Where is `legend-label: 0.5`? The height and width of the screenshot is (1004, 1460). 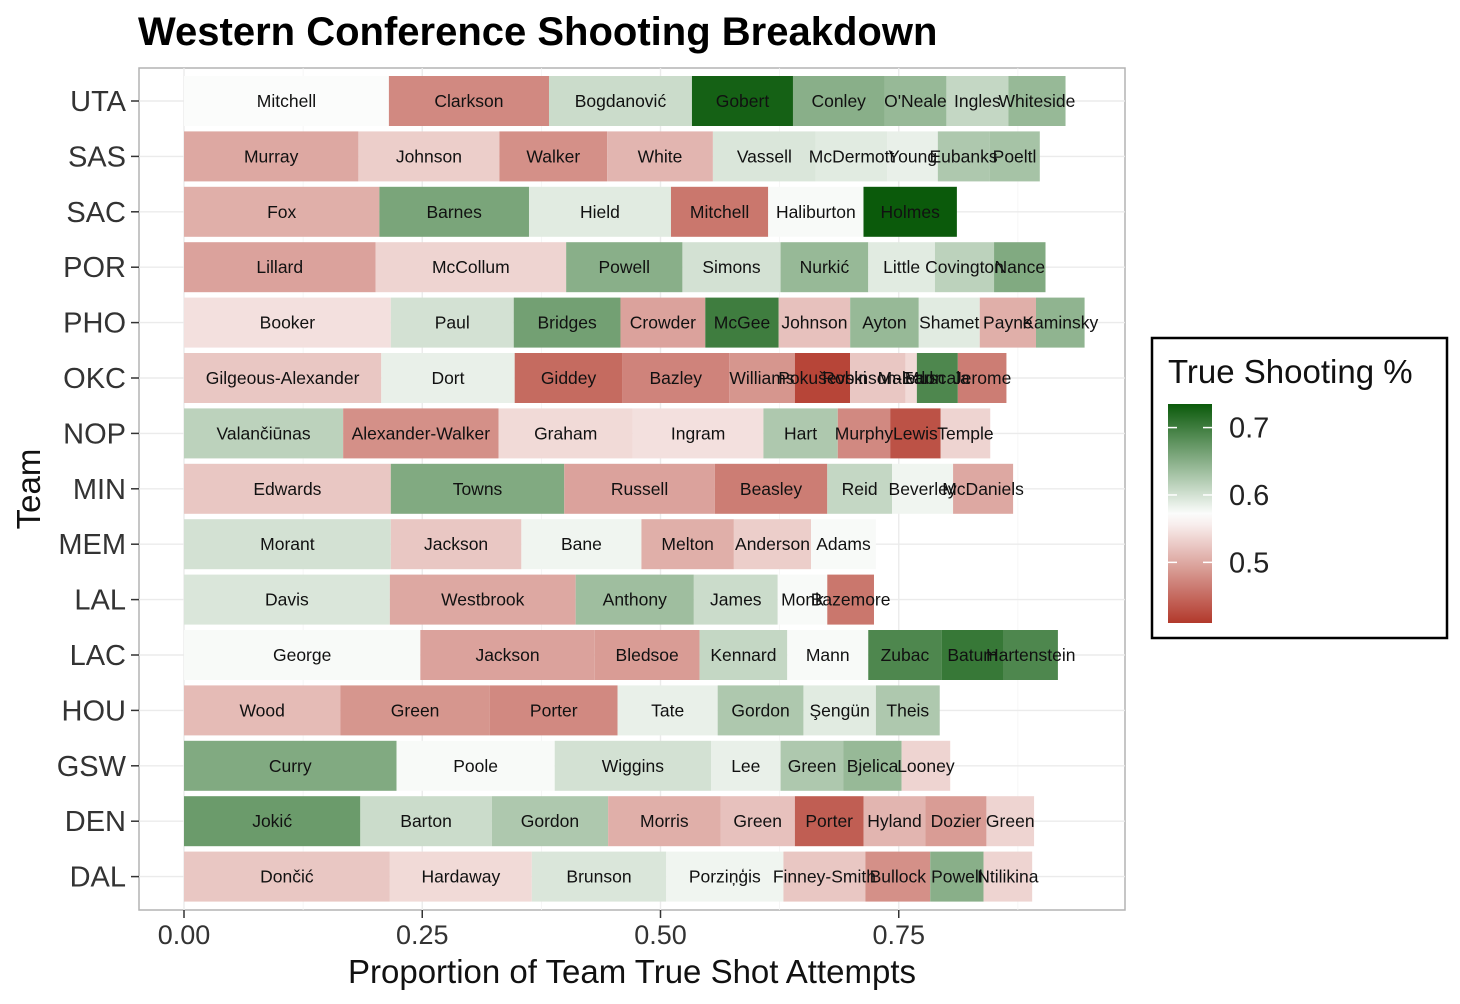
legend-label: 0.5 is located at coordinates (1249, 563).